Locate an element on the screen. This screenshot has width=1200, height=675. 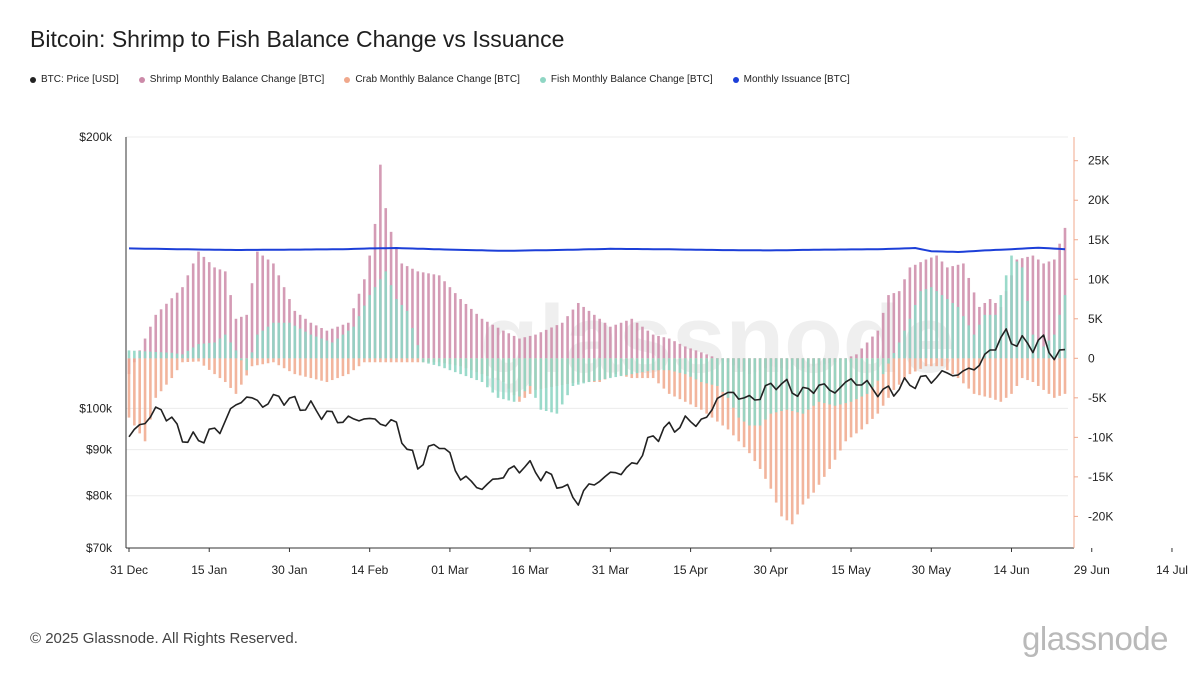
legend-item-crab: Crab Monthly Balance Change [BTC] is located at coordinates (432, 79).